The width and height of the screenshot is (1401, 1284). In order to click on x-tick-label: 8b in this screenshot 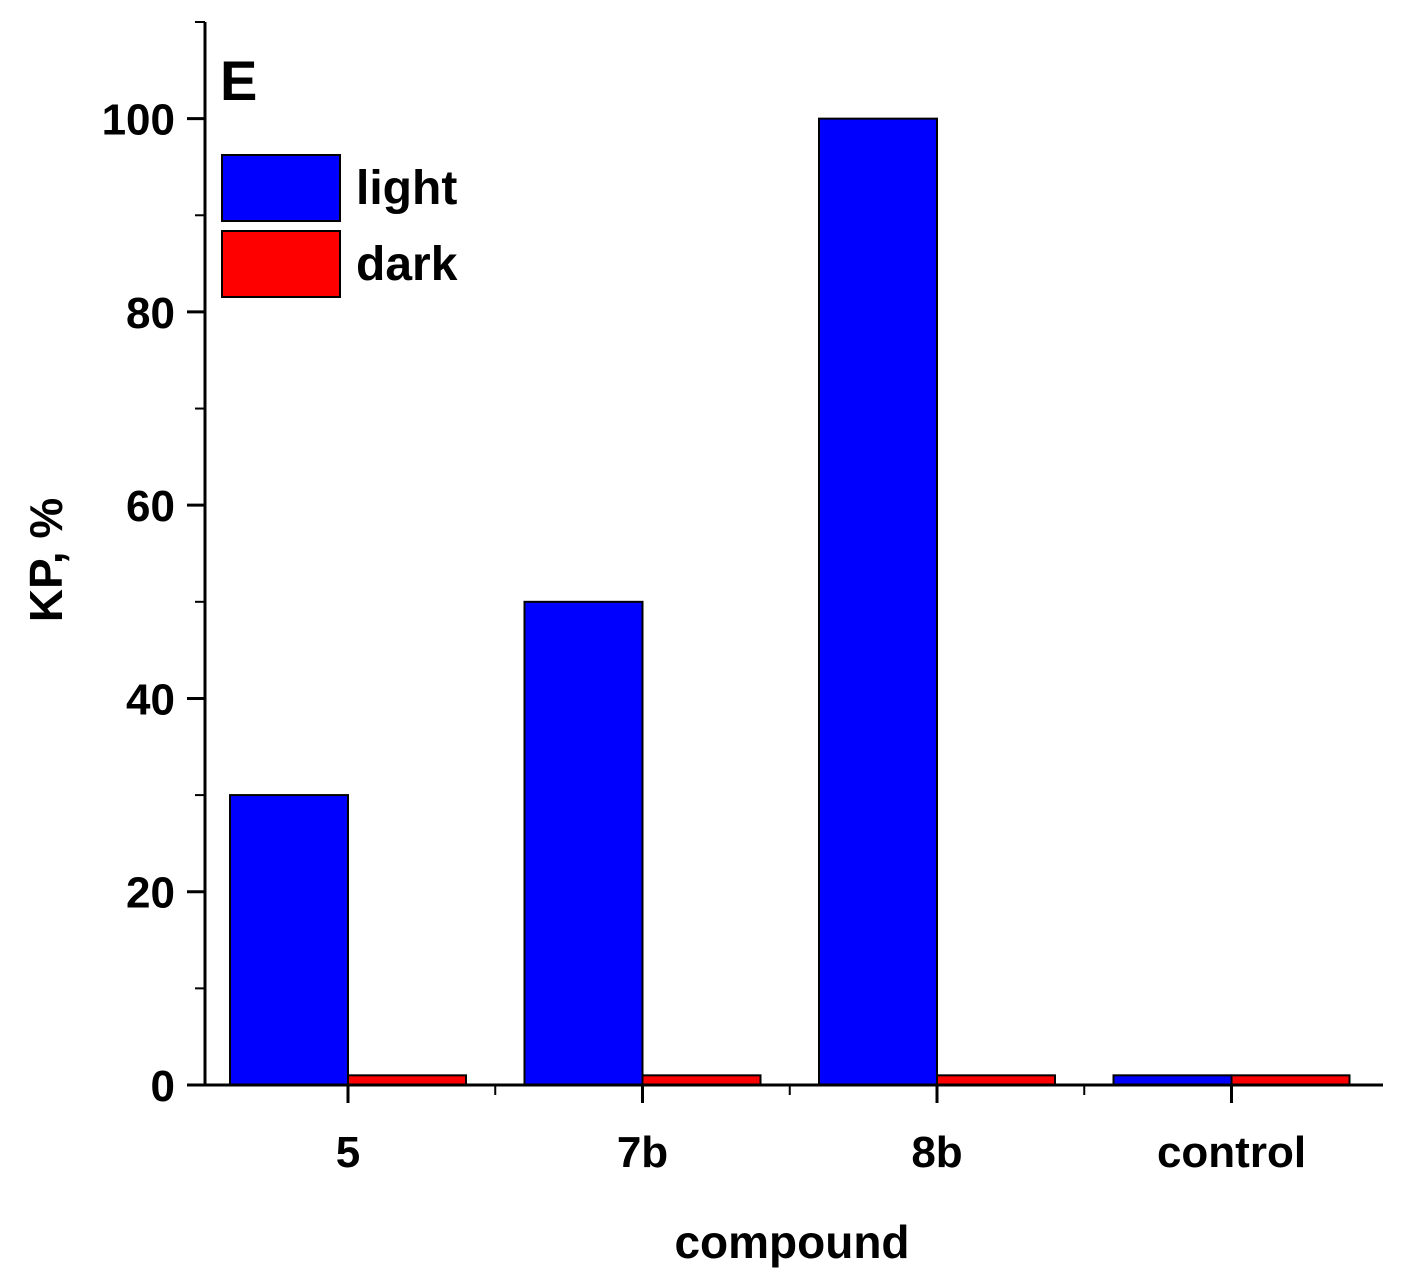, I will do `click(936, 1152)`.